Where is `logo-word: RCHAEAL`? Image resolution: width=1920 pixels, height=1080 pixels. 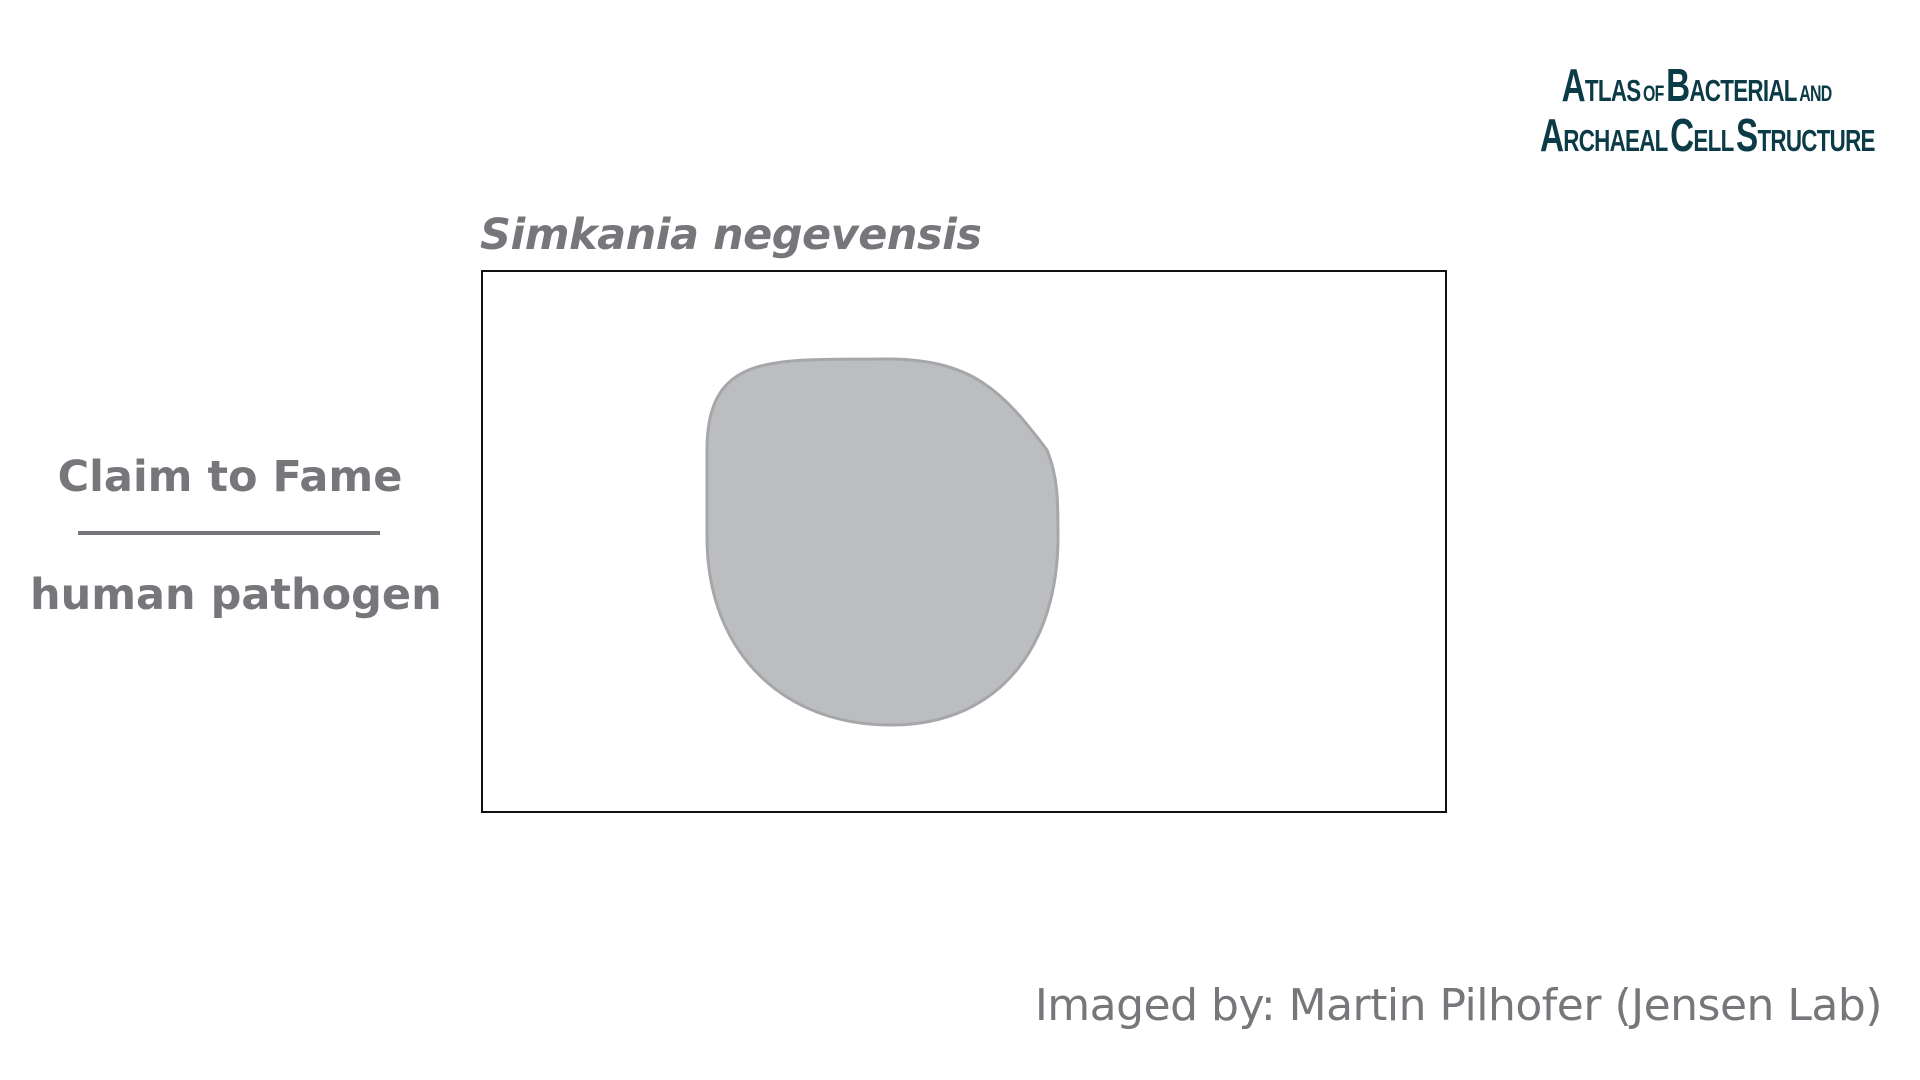 logo-word: RCHAEAL is located at coordinates (1615, 140).